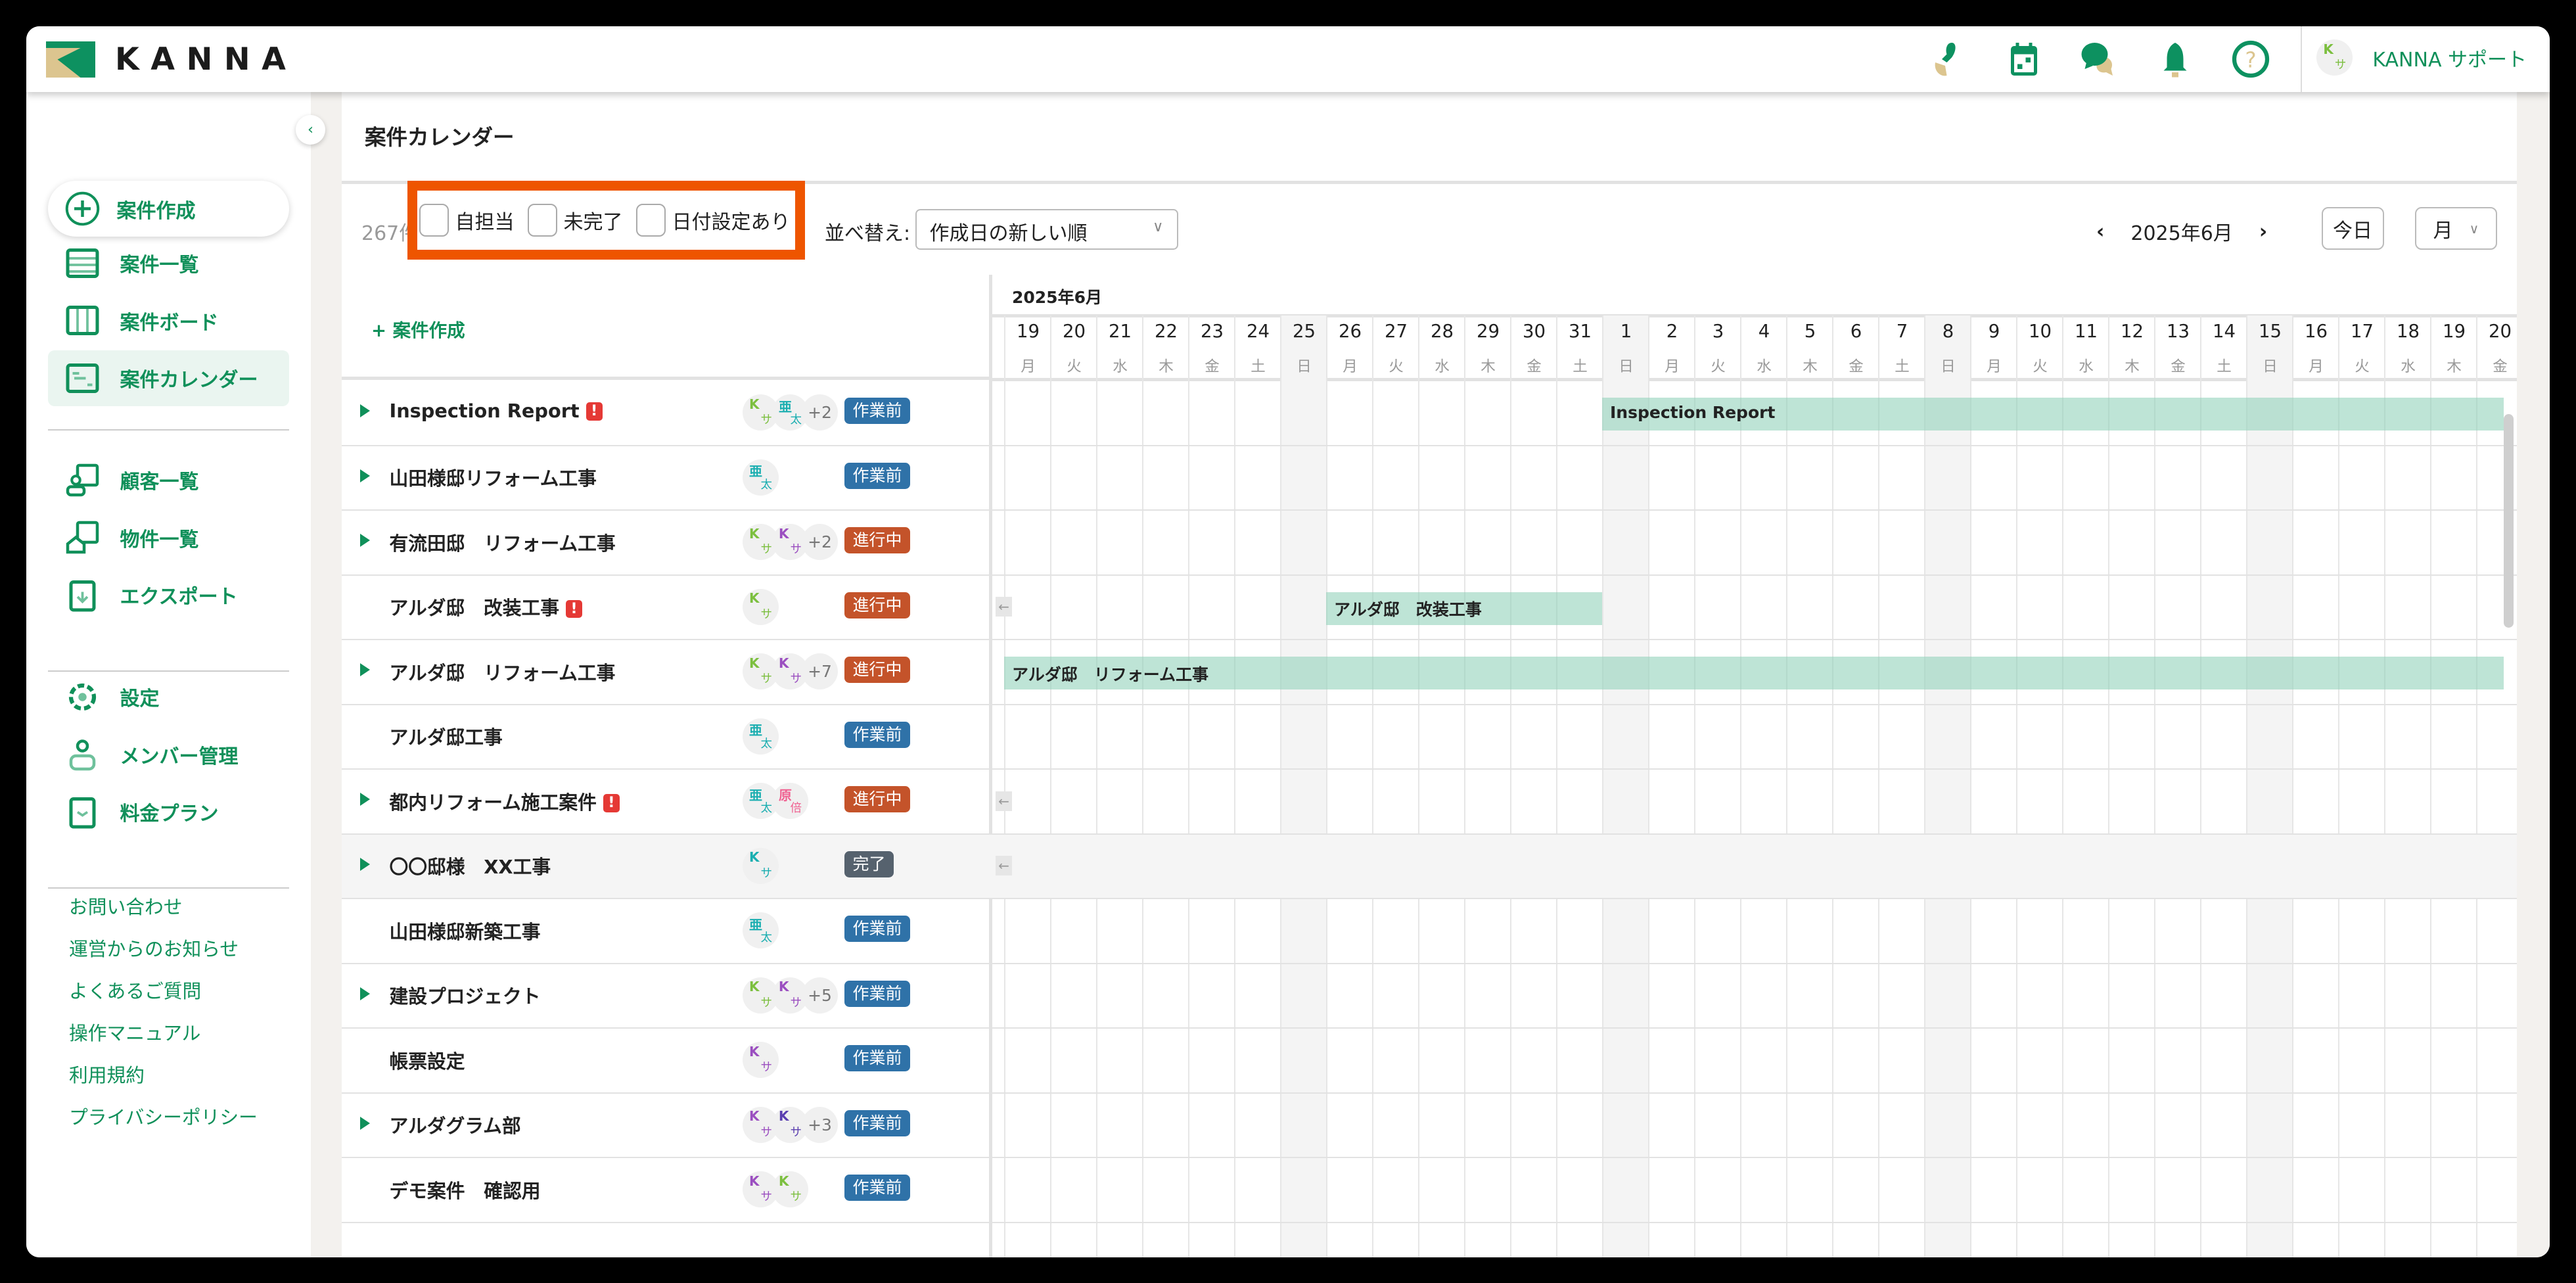 This screenshot has height=1283, width=2576. Describe the element at coordinates (542, 220) in the screenshot. I see `filter-checkbox-incomplete` at that location.